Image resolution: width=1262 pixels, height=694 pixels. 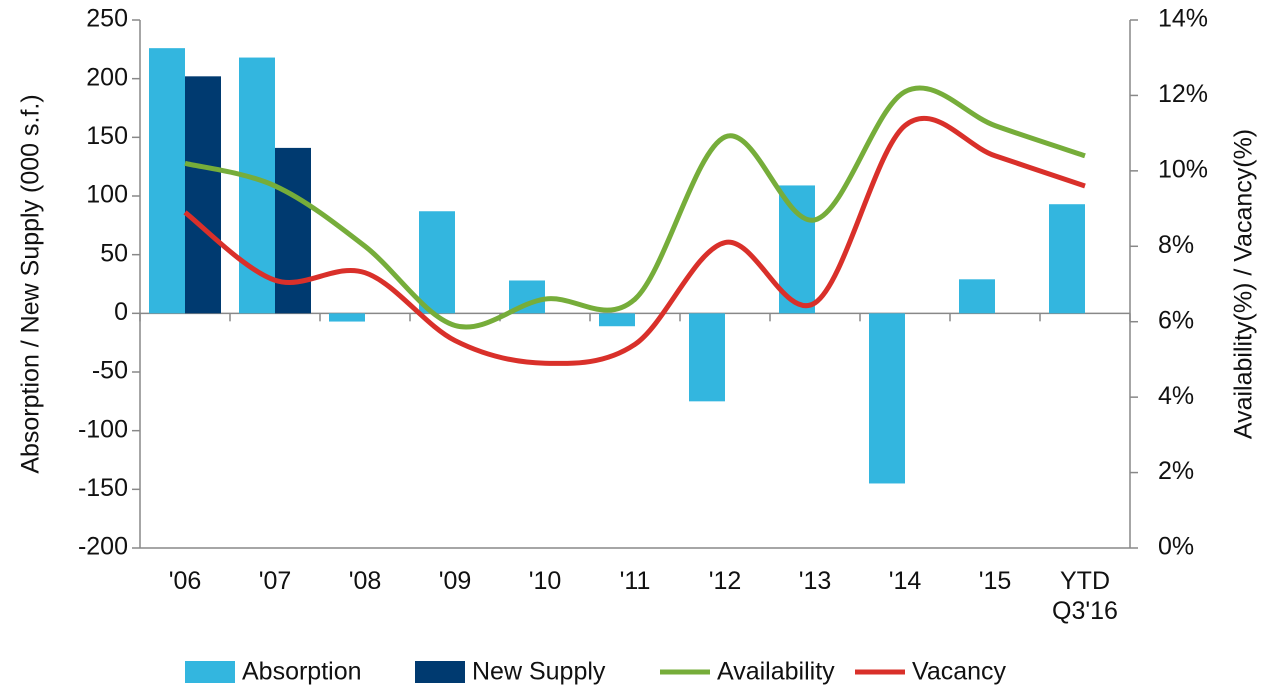 I want to click on x-tick-label: '10, so click(x=545, y=581).